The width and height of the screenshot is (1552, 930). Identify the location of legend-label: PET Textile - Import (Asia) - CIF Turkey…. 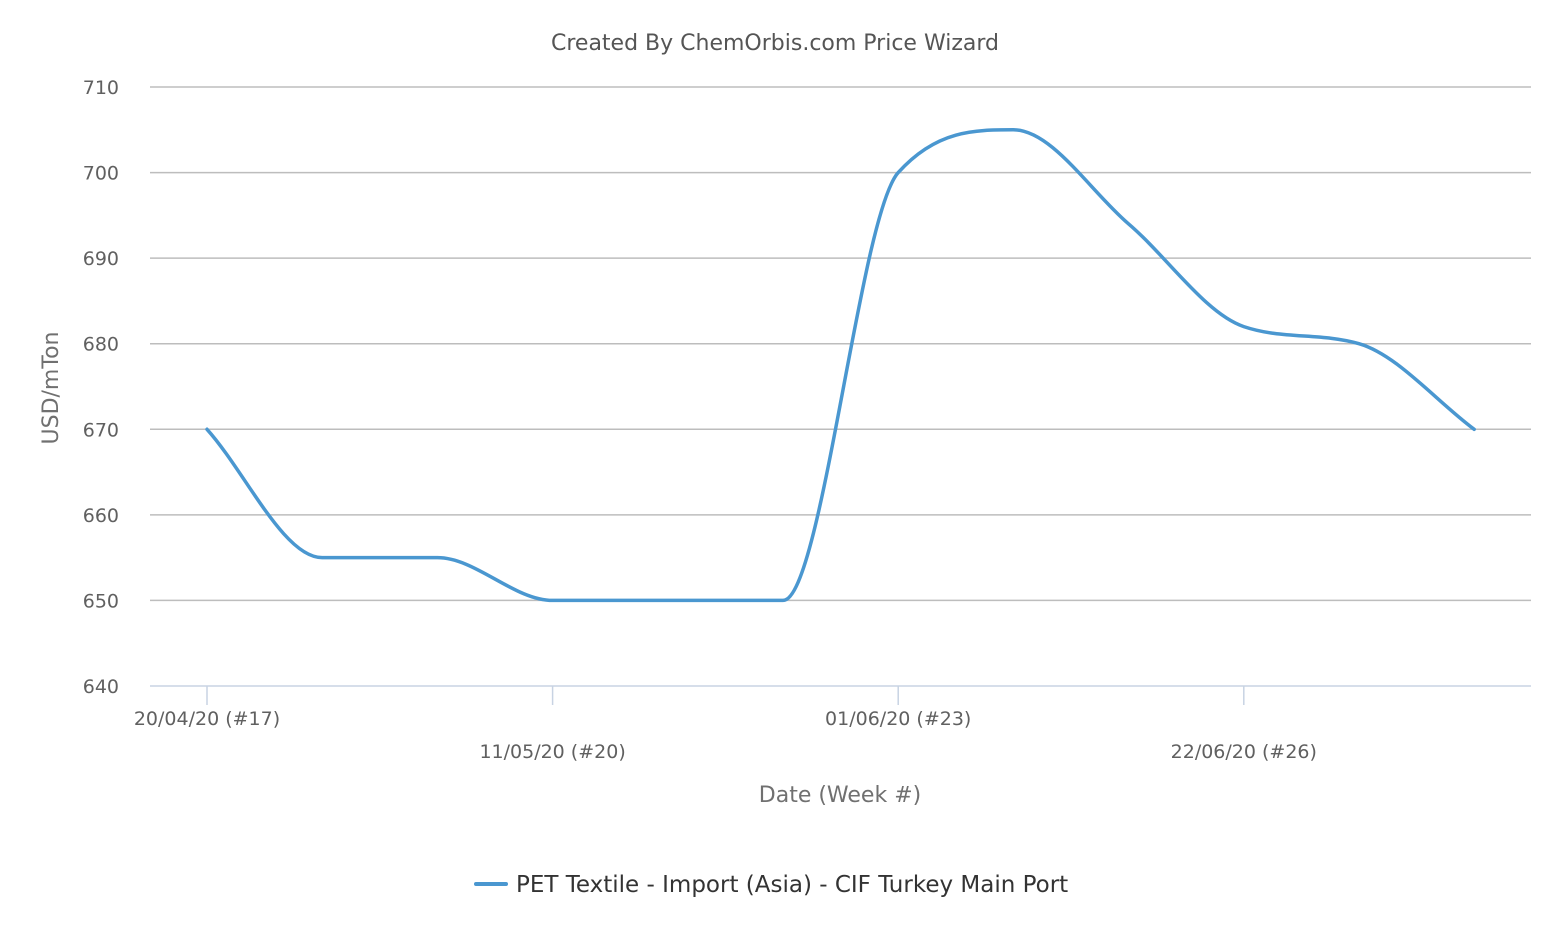
(792, 885).